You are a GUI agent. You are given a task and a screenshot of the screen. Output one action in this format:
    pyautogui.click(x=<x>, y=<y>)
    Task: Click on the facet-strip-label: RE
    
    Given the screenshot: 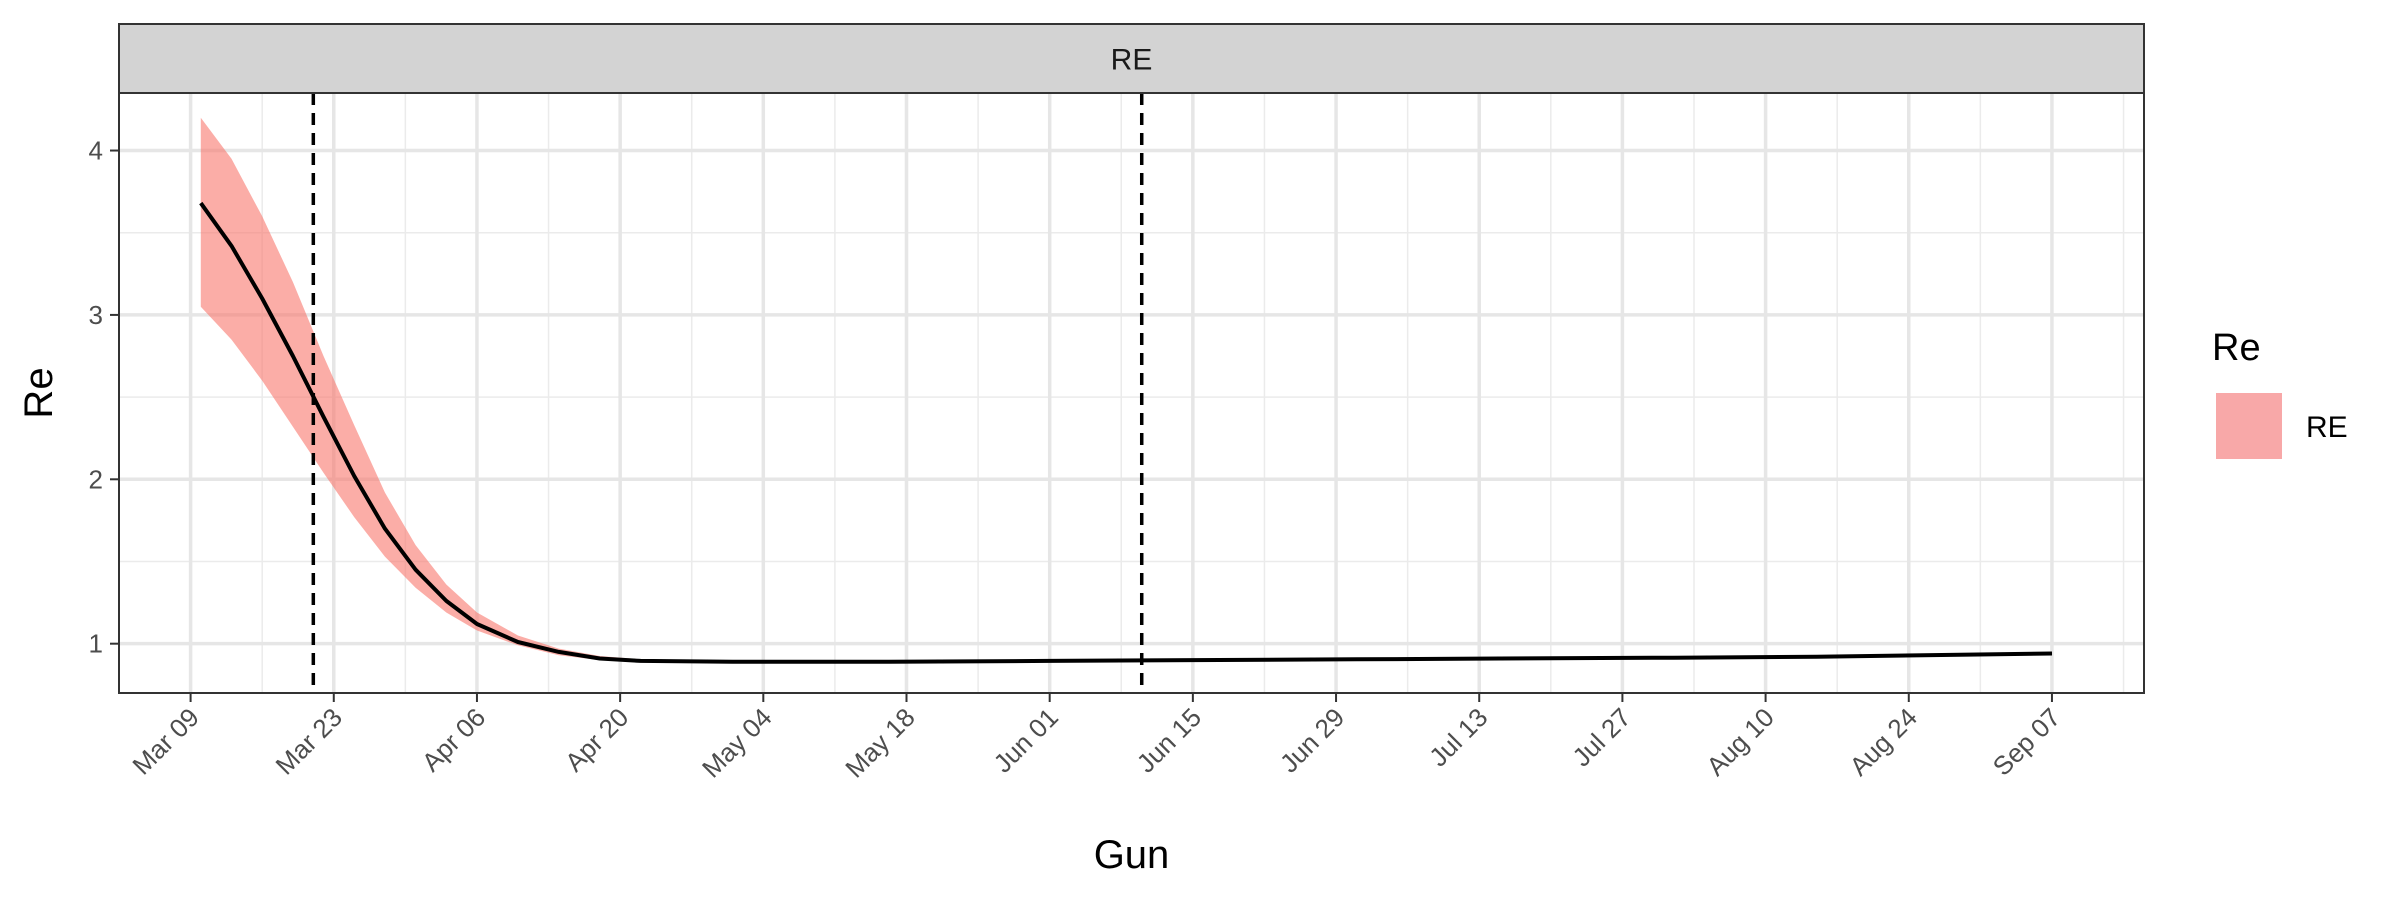 What is the action you would take?
    pyautogui.click(x=1132, y=60)
    